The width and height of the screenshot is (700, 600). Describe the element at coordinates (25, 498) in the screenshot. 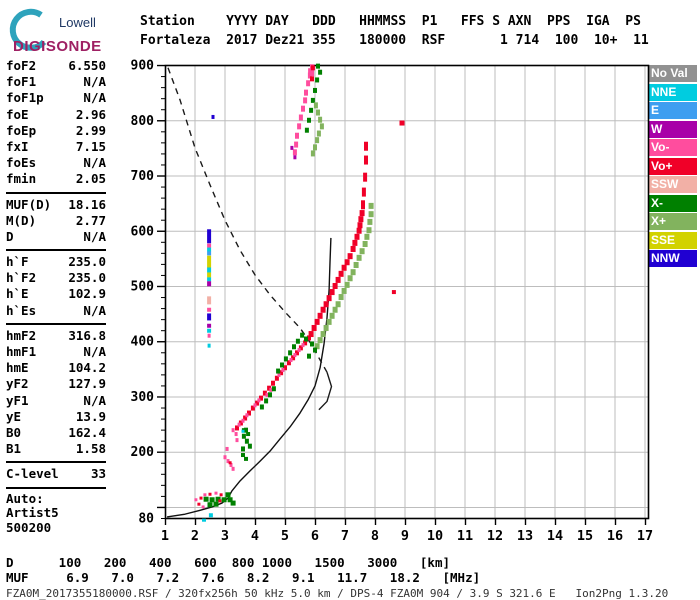

I see `param-note: Auto:` at that location.